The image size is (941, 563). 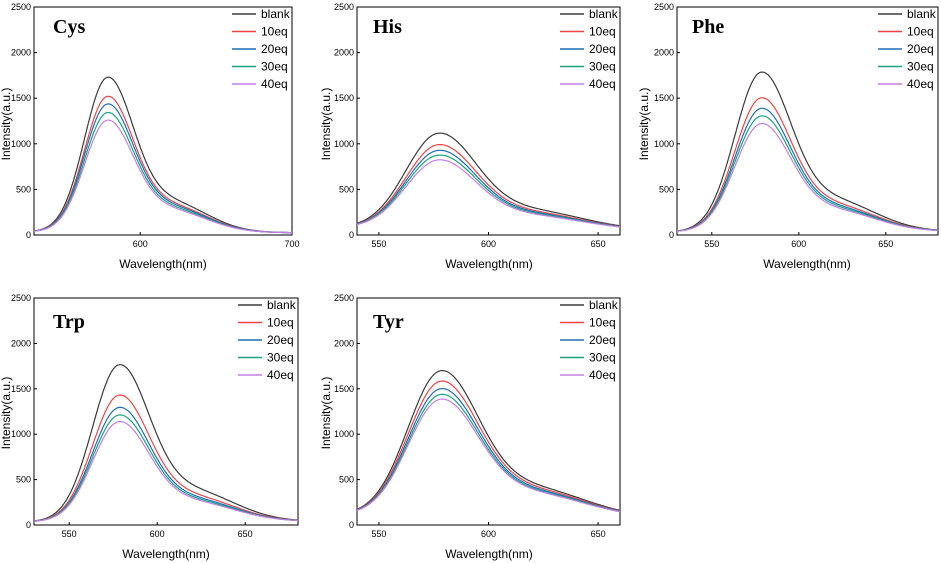 What do you see at coordinates (21, 389) in the screenshot?
I see `y-tick-label-trp: 1500` at bounding box center [21, 389].